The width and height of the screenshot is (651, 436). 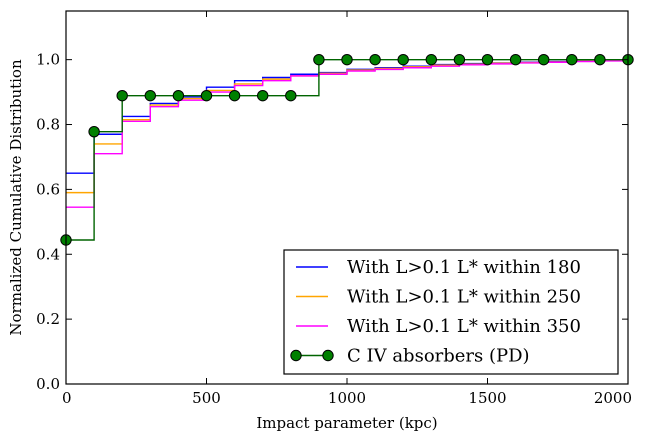 I want to click on legend-label-4: C IV absorbers (PD), so click(x=438, y=356).